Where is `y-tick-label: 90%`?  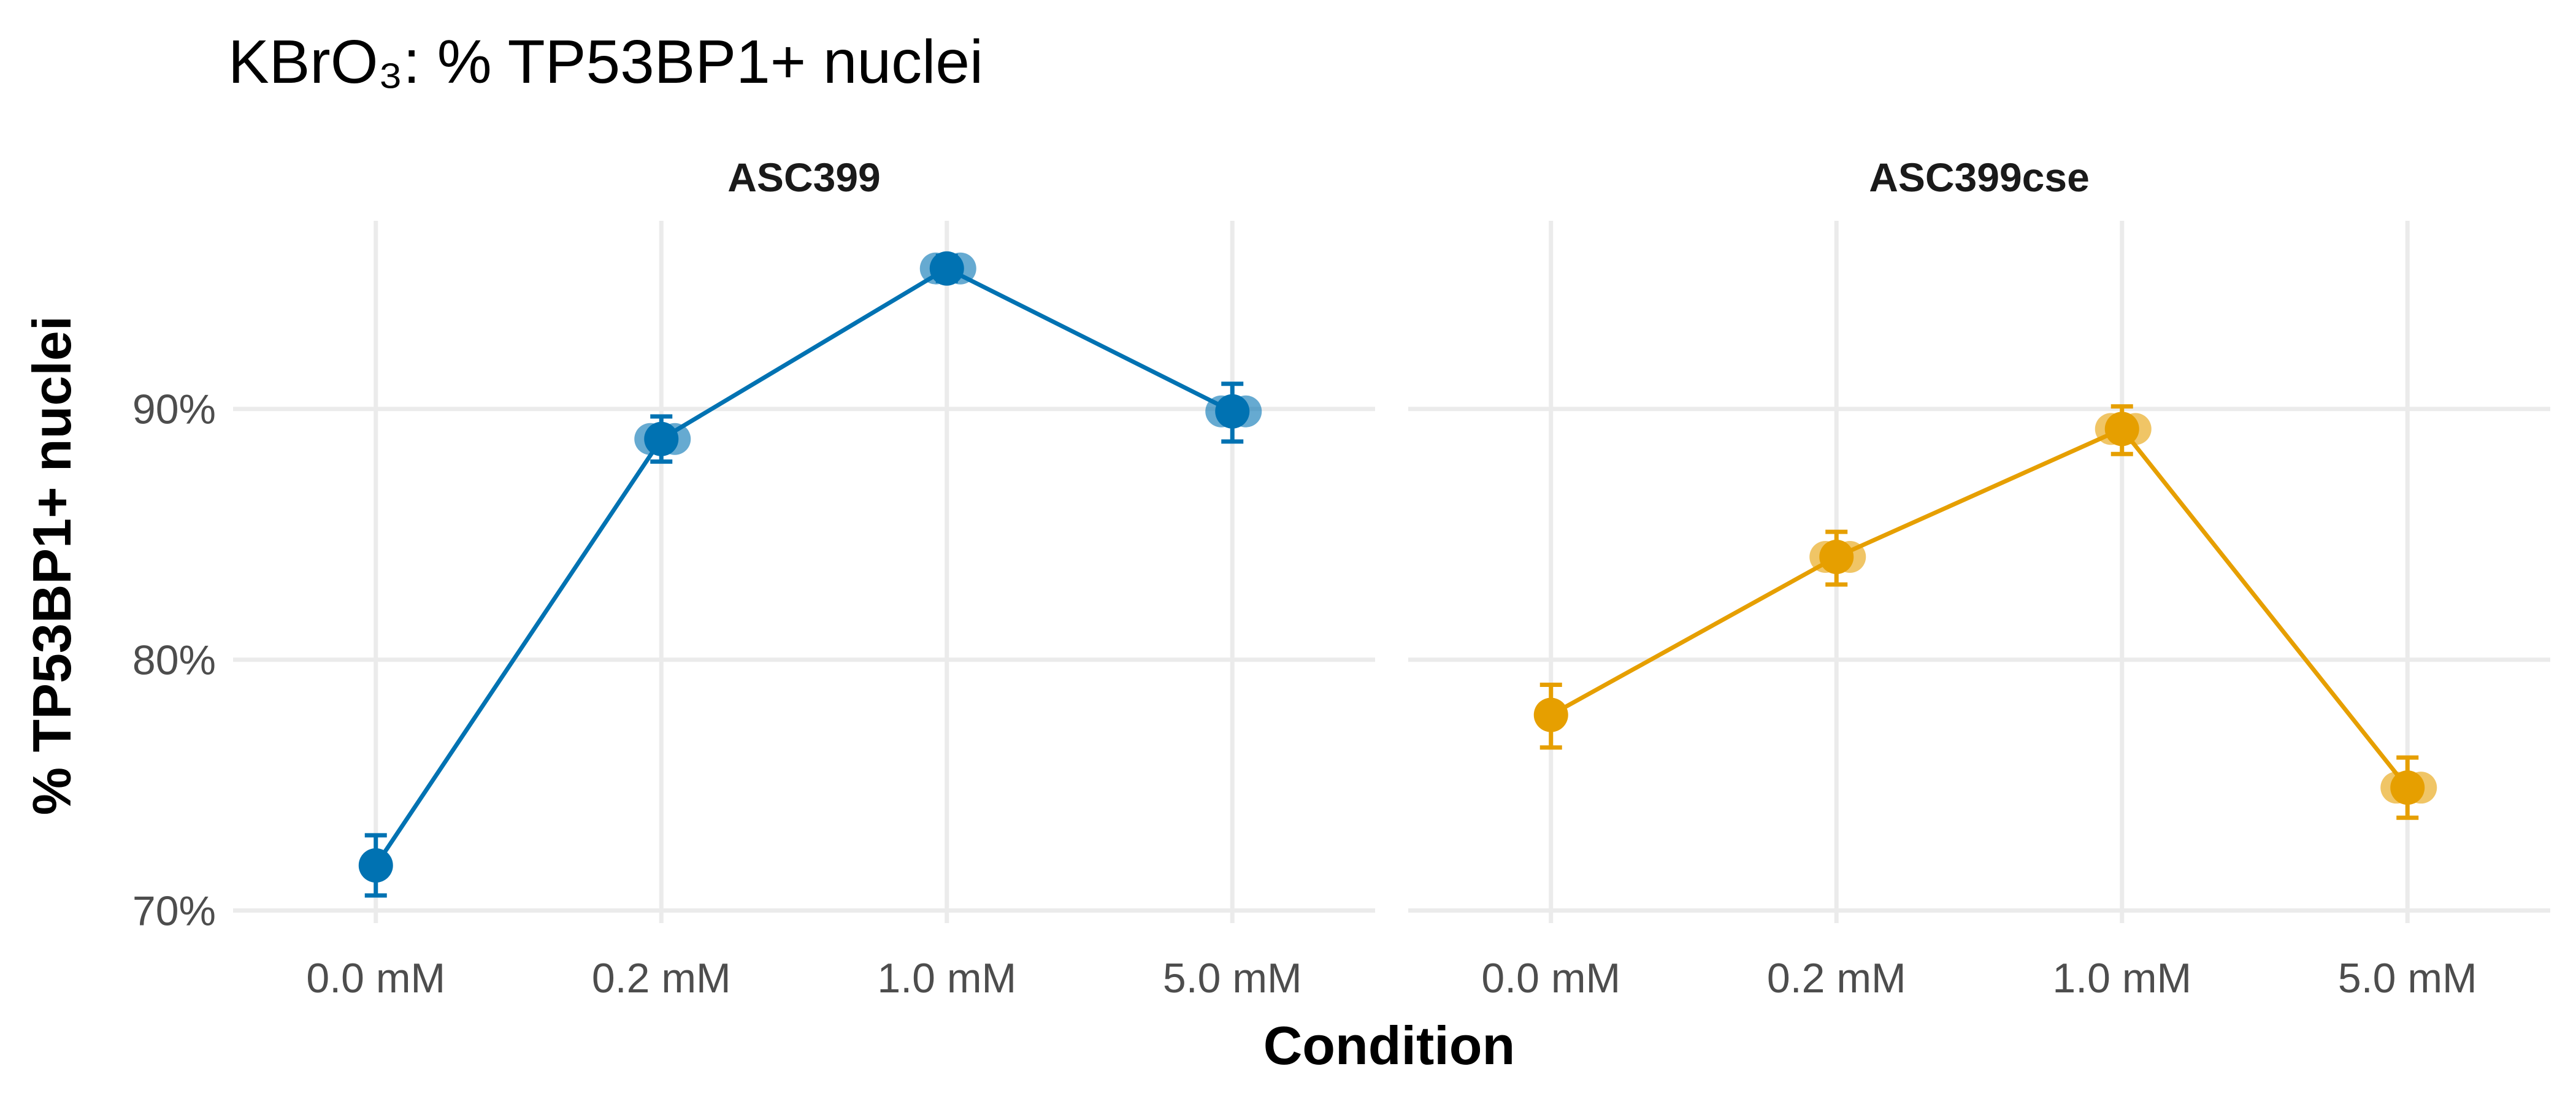
y-tick-label: 90% is located at coordinates (174, 409).